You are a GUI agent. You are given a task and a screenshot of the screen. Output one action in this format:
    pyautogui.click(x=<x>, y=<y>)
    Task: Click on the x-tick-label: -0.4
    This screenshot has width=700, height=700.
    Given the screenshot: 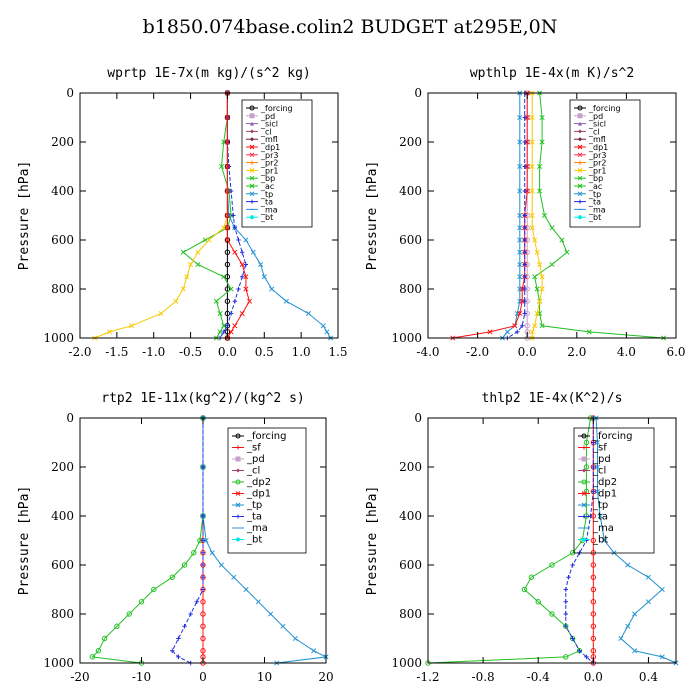 What is the action you would take?
    pyautogui.click(x=539, y=677)
    